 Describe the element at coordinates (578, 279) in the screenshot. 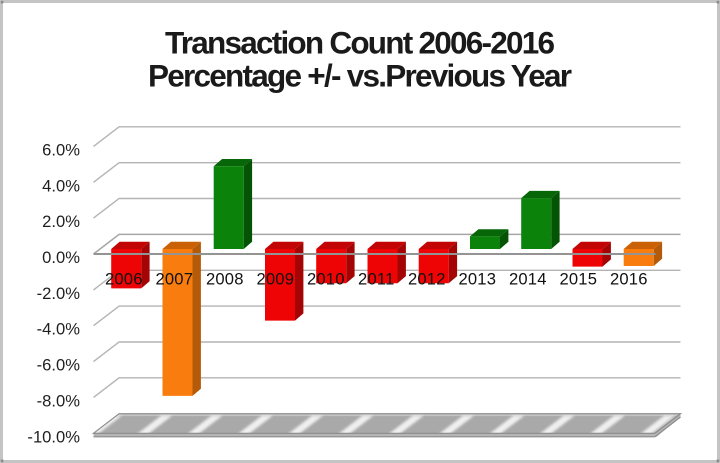

I see `svg-text: 2015` at that location.